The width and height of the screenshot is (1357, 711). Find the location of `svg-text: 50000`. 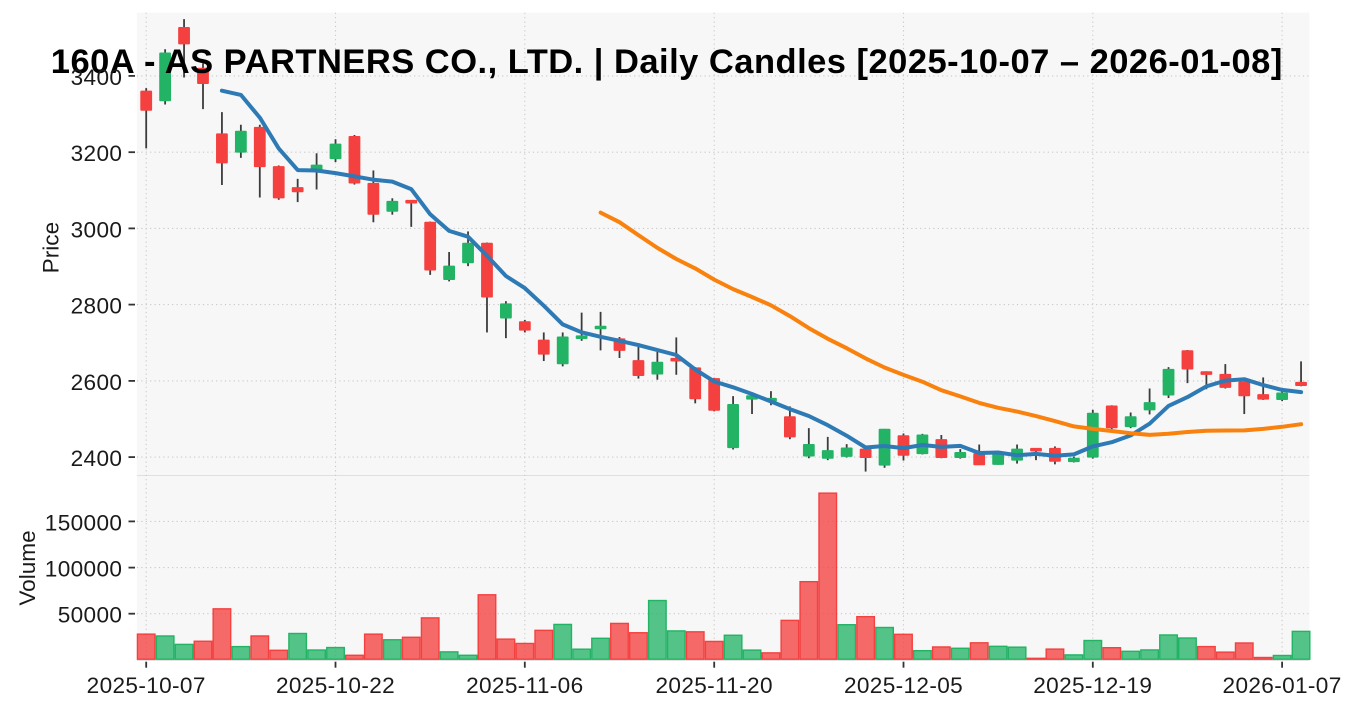

svg-text: 50000 is located at coordinates (90, 615).